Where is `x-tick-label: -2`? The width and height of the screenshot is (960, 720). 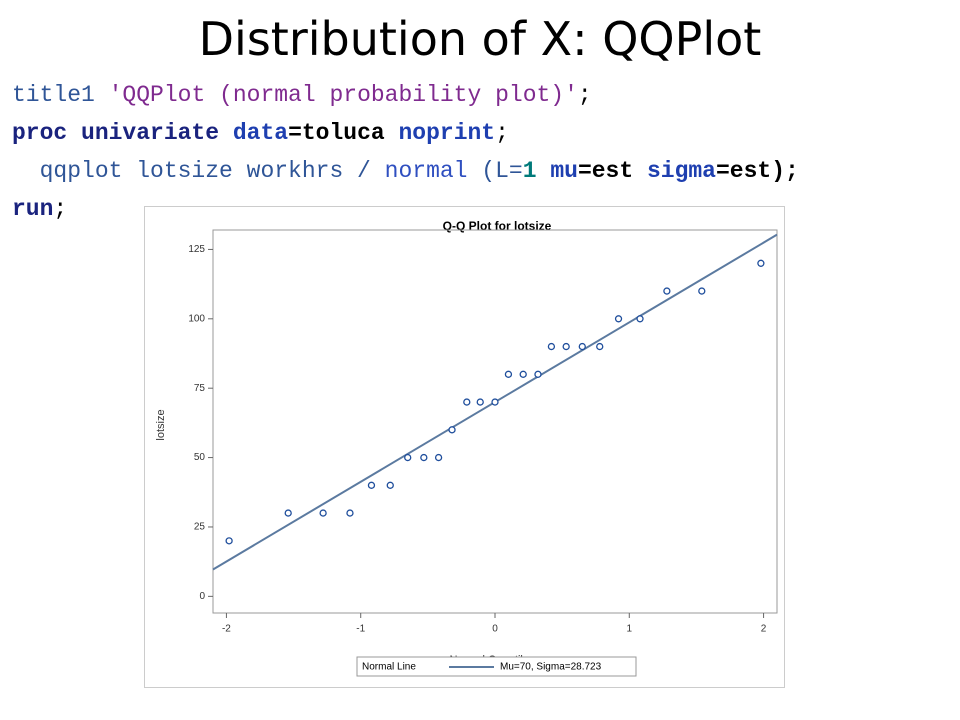 x-tick-label: -2 is located at coordinates (226, 629).